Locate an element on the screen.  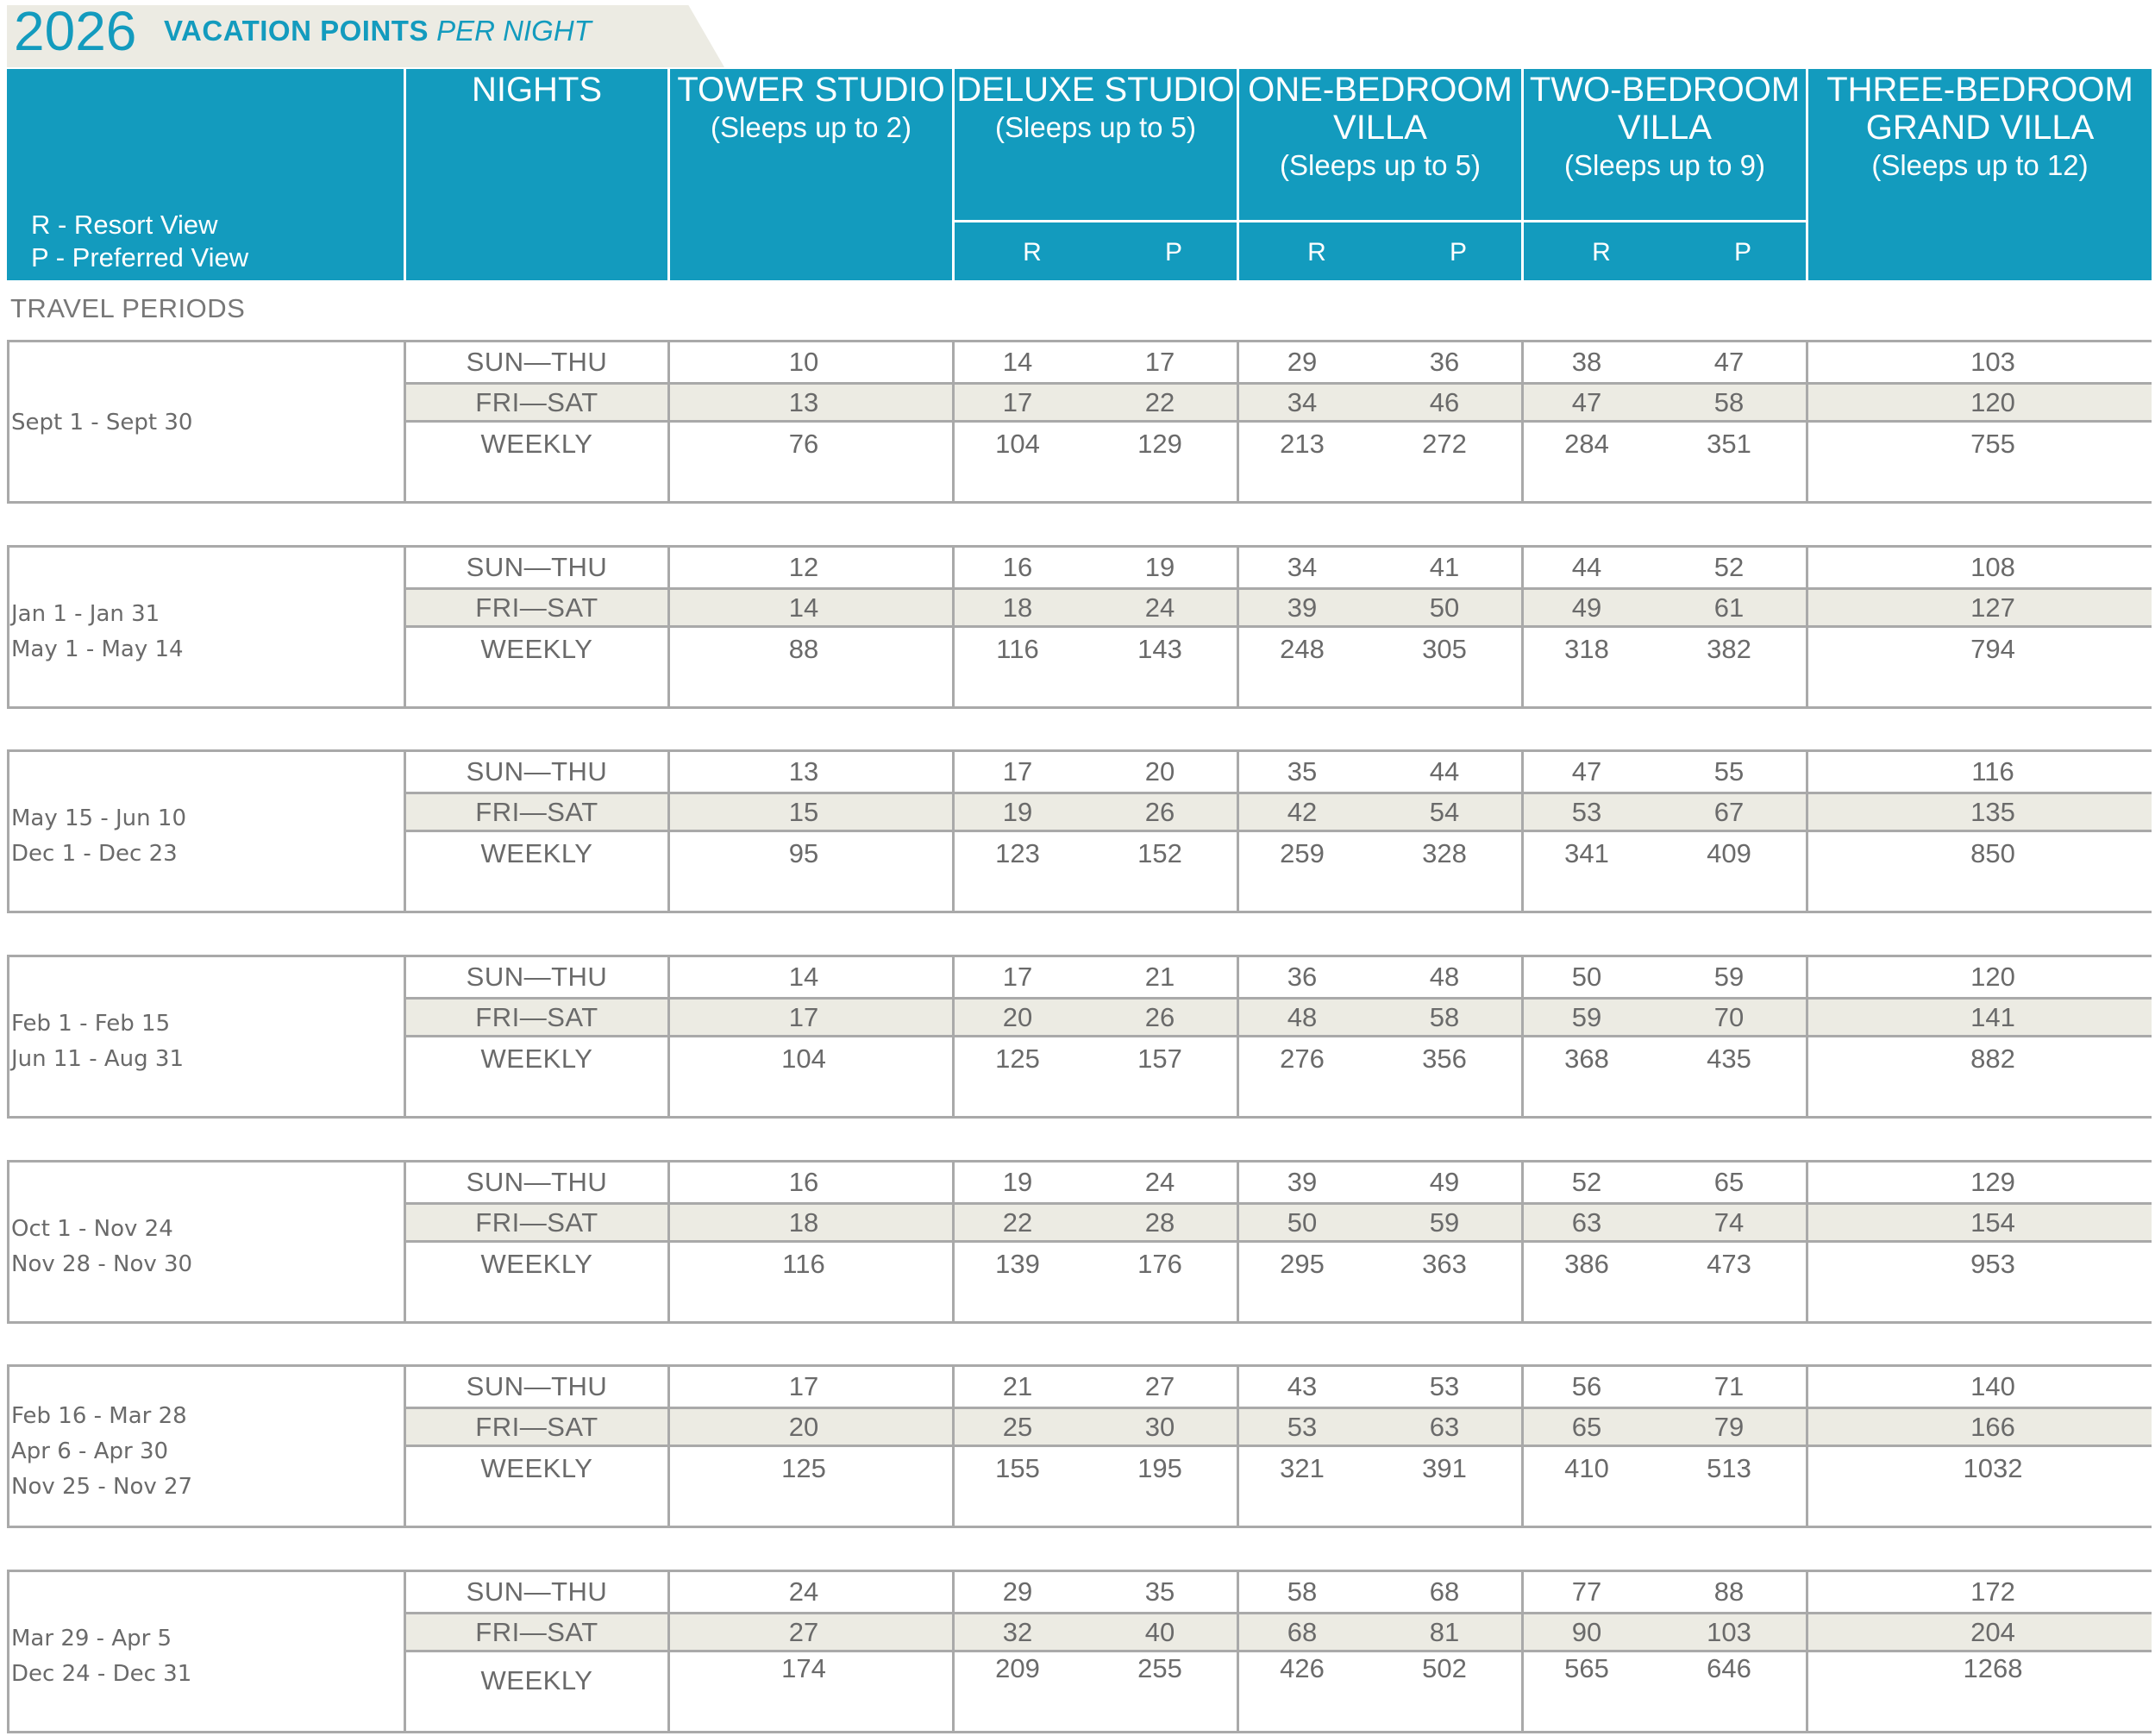
points-cell: 213 is located at coordinates (1302, 444).